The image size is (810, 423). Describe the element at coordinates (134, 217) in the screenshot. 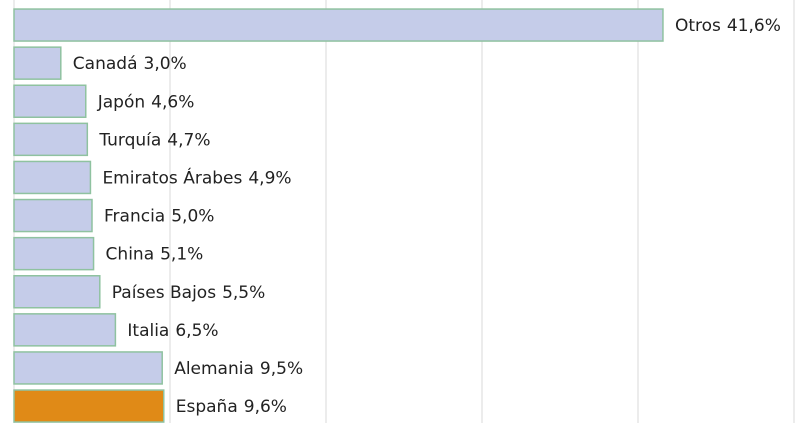

I see `category-label: Francia` at that location.